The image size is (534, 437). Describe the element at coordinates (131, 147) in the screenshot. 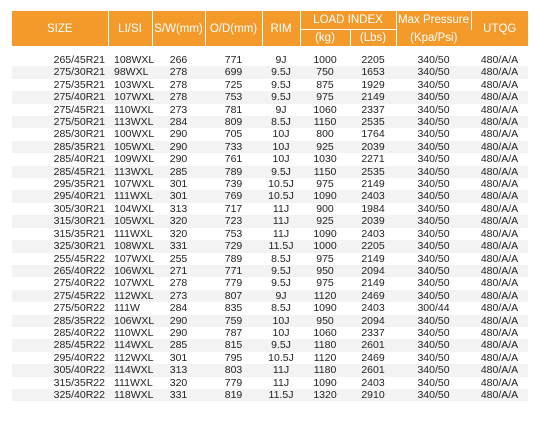

I see `li-si-cell: 105WXL` at that location.